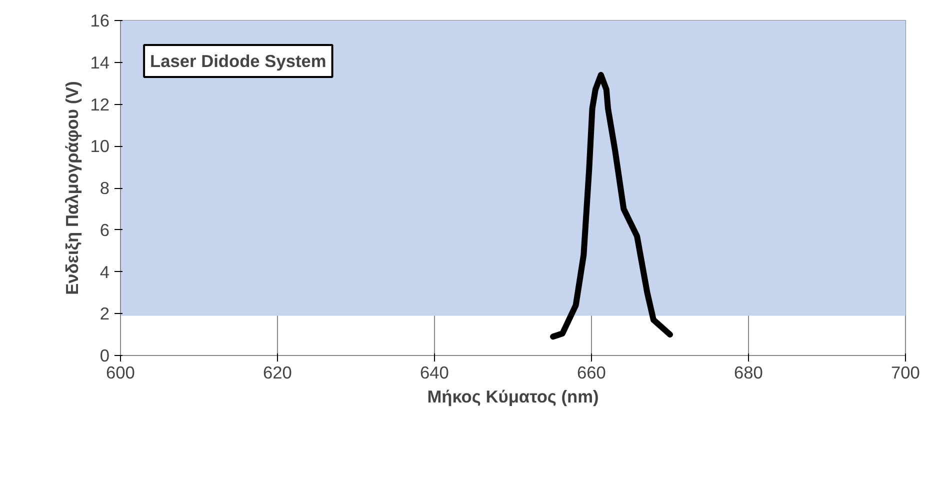 The width and height of the screenshot is (950, 503). I want to click on x-tick-label: 660, so click(591, 372).